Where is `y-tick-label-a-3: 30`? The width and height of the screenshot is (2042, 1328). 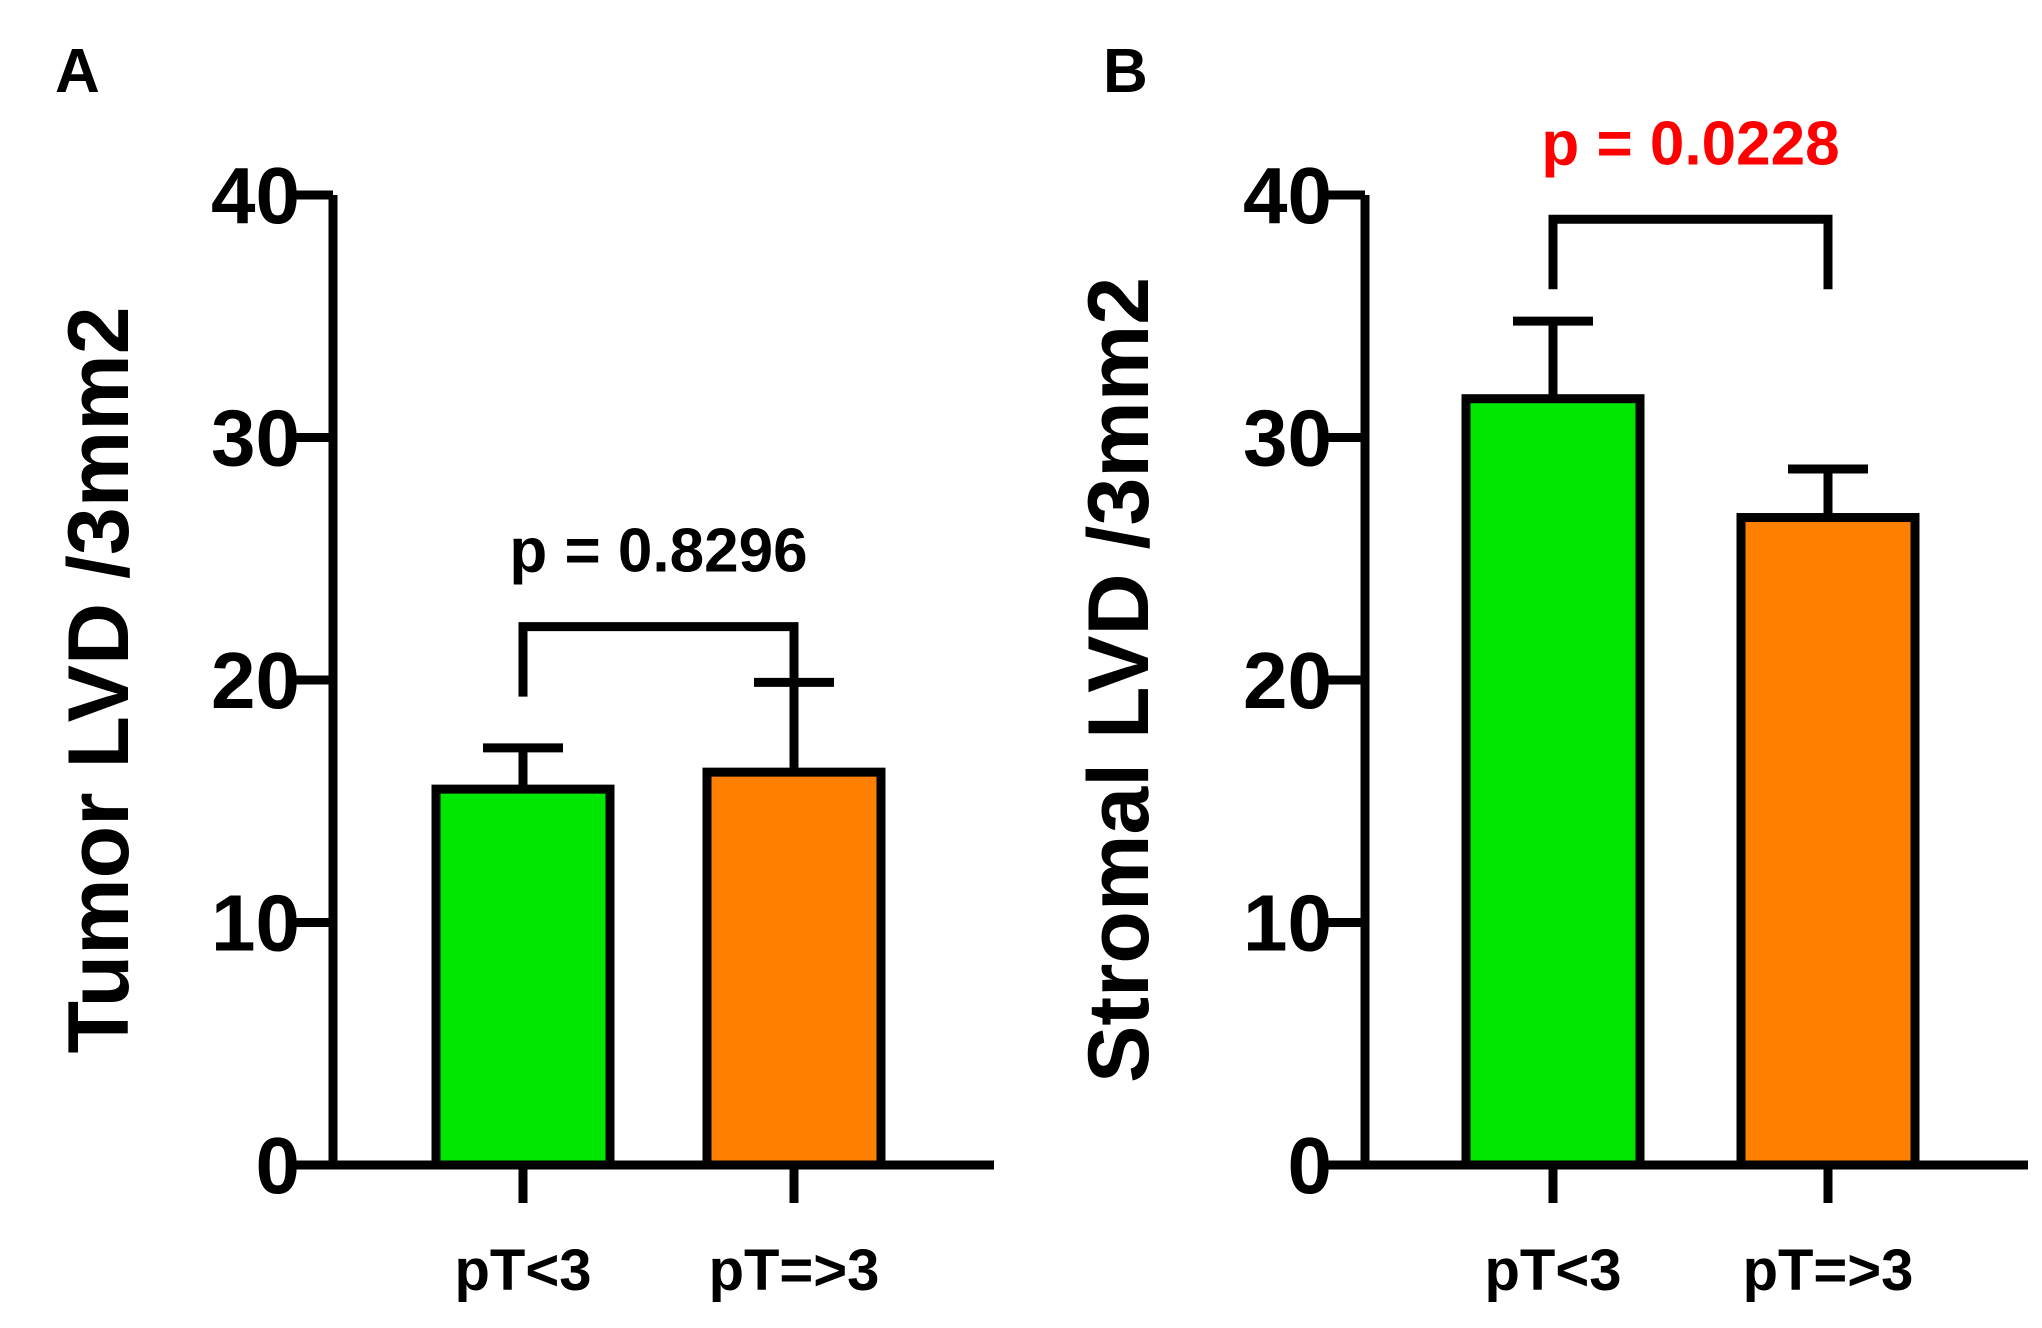 y-tick-label-a-3: 30 is located at coordinates (255, 438).